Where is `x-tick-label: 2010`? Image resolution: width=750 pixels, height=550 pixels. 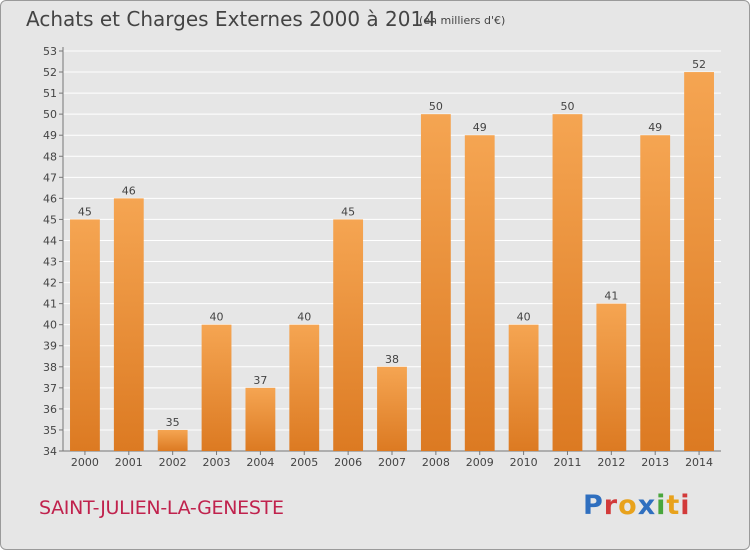
x-tick-label: 2010 is located at coordinates (524, 462).